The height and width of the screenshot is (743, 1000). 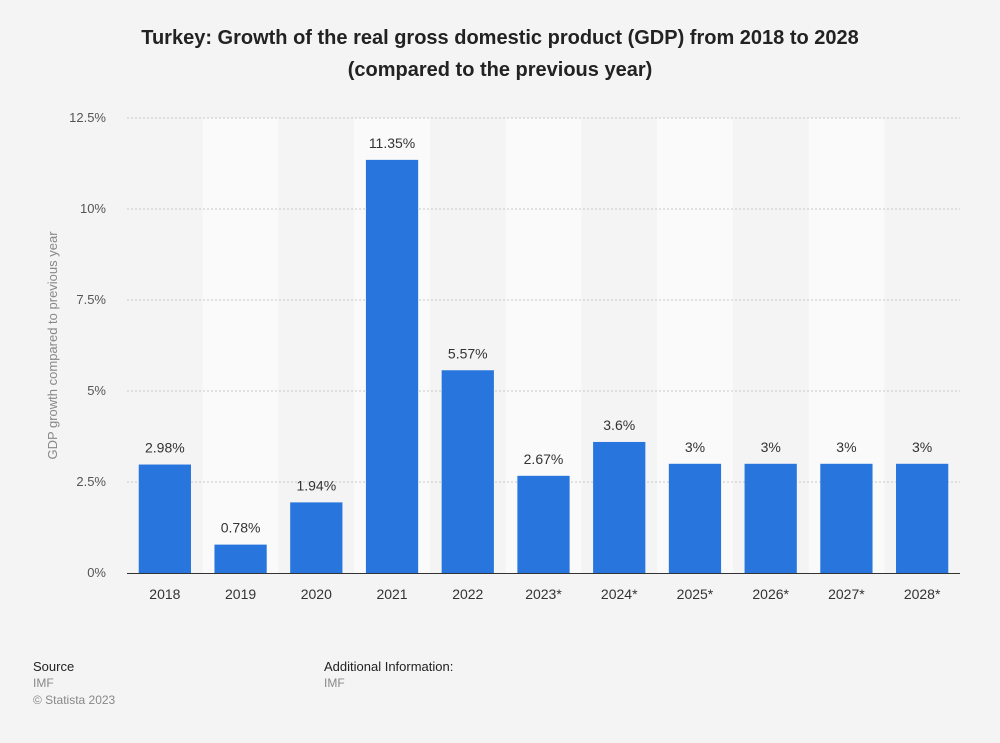 I want to click on additional-info-line: IMF, so click(x=334, y=683).